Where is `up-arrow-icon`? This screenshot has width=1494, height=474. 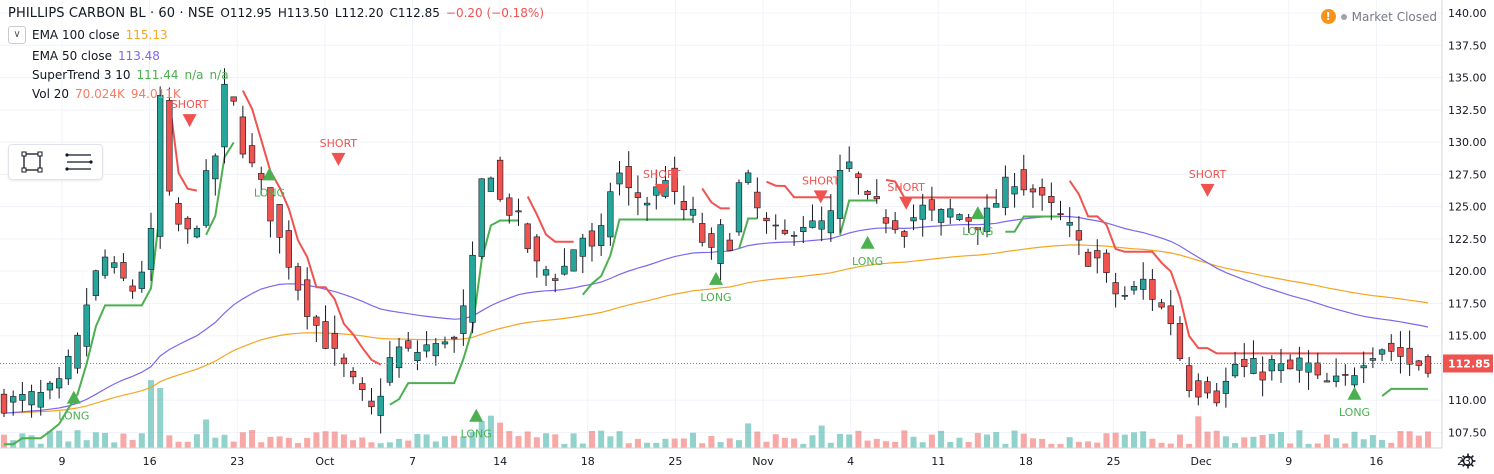 up-arrow-icon is located at coordinates (269, 174).